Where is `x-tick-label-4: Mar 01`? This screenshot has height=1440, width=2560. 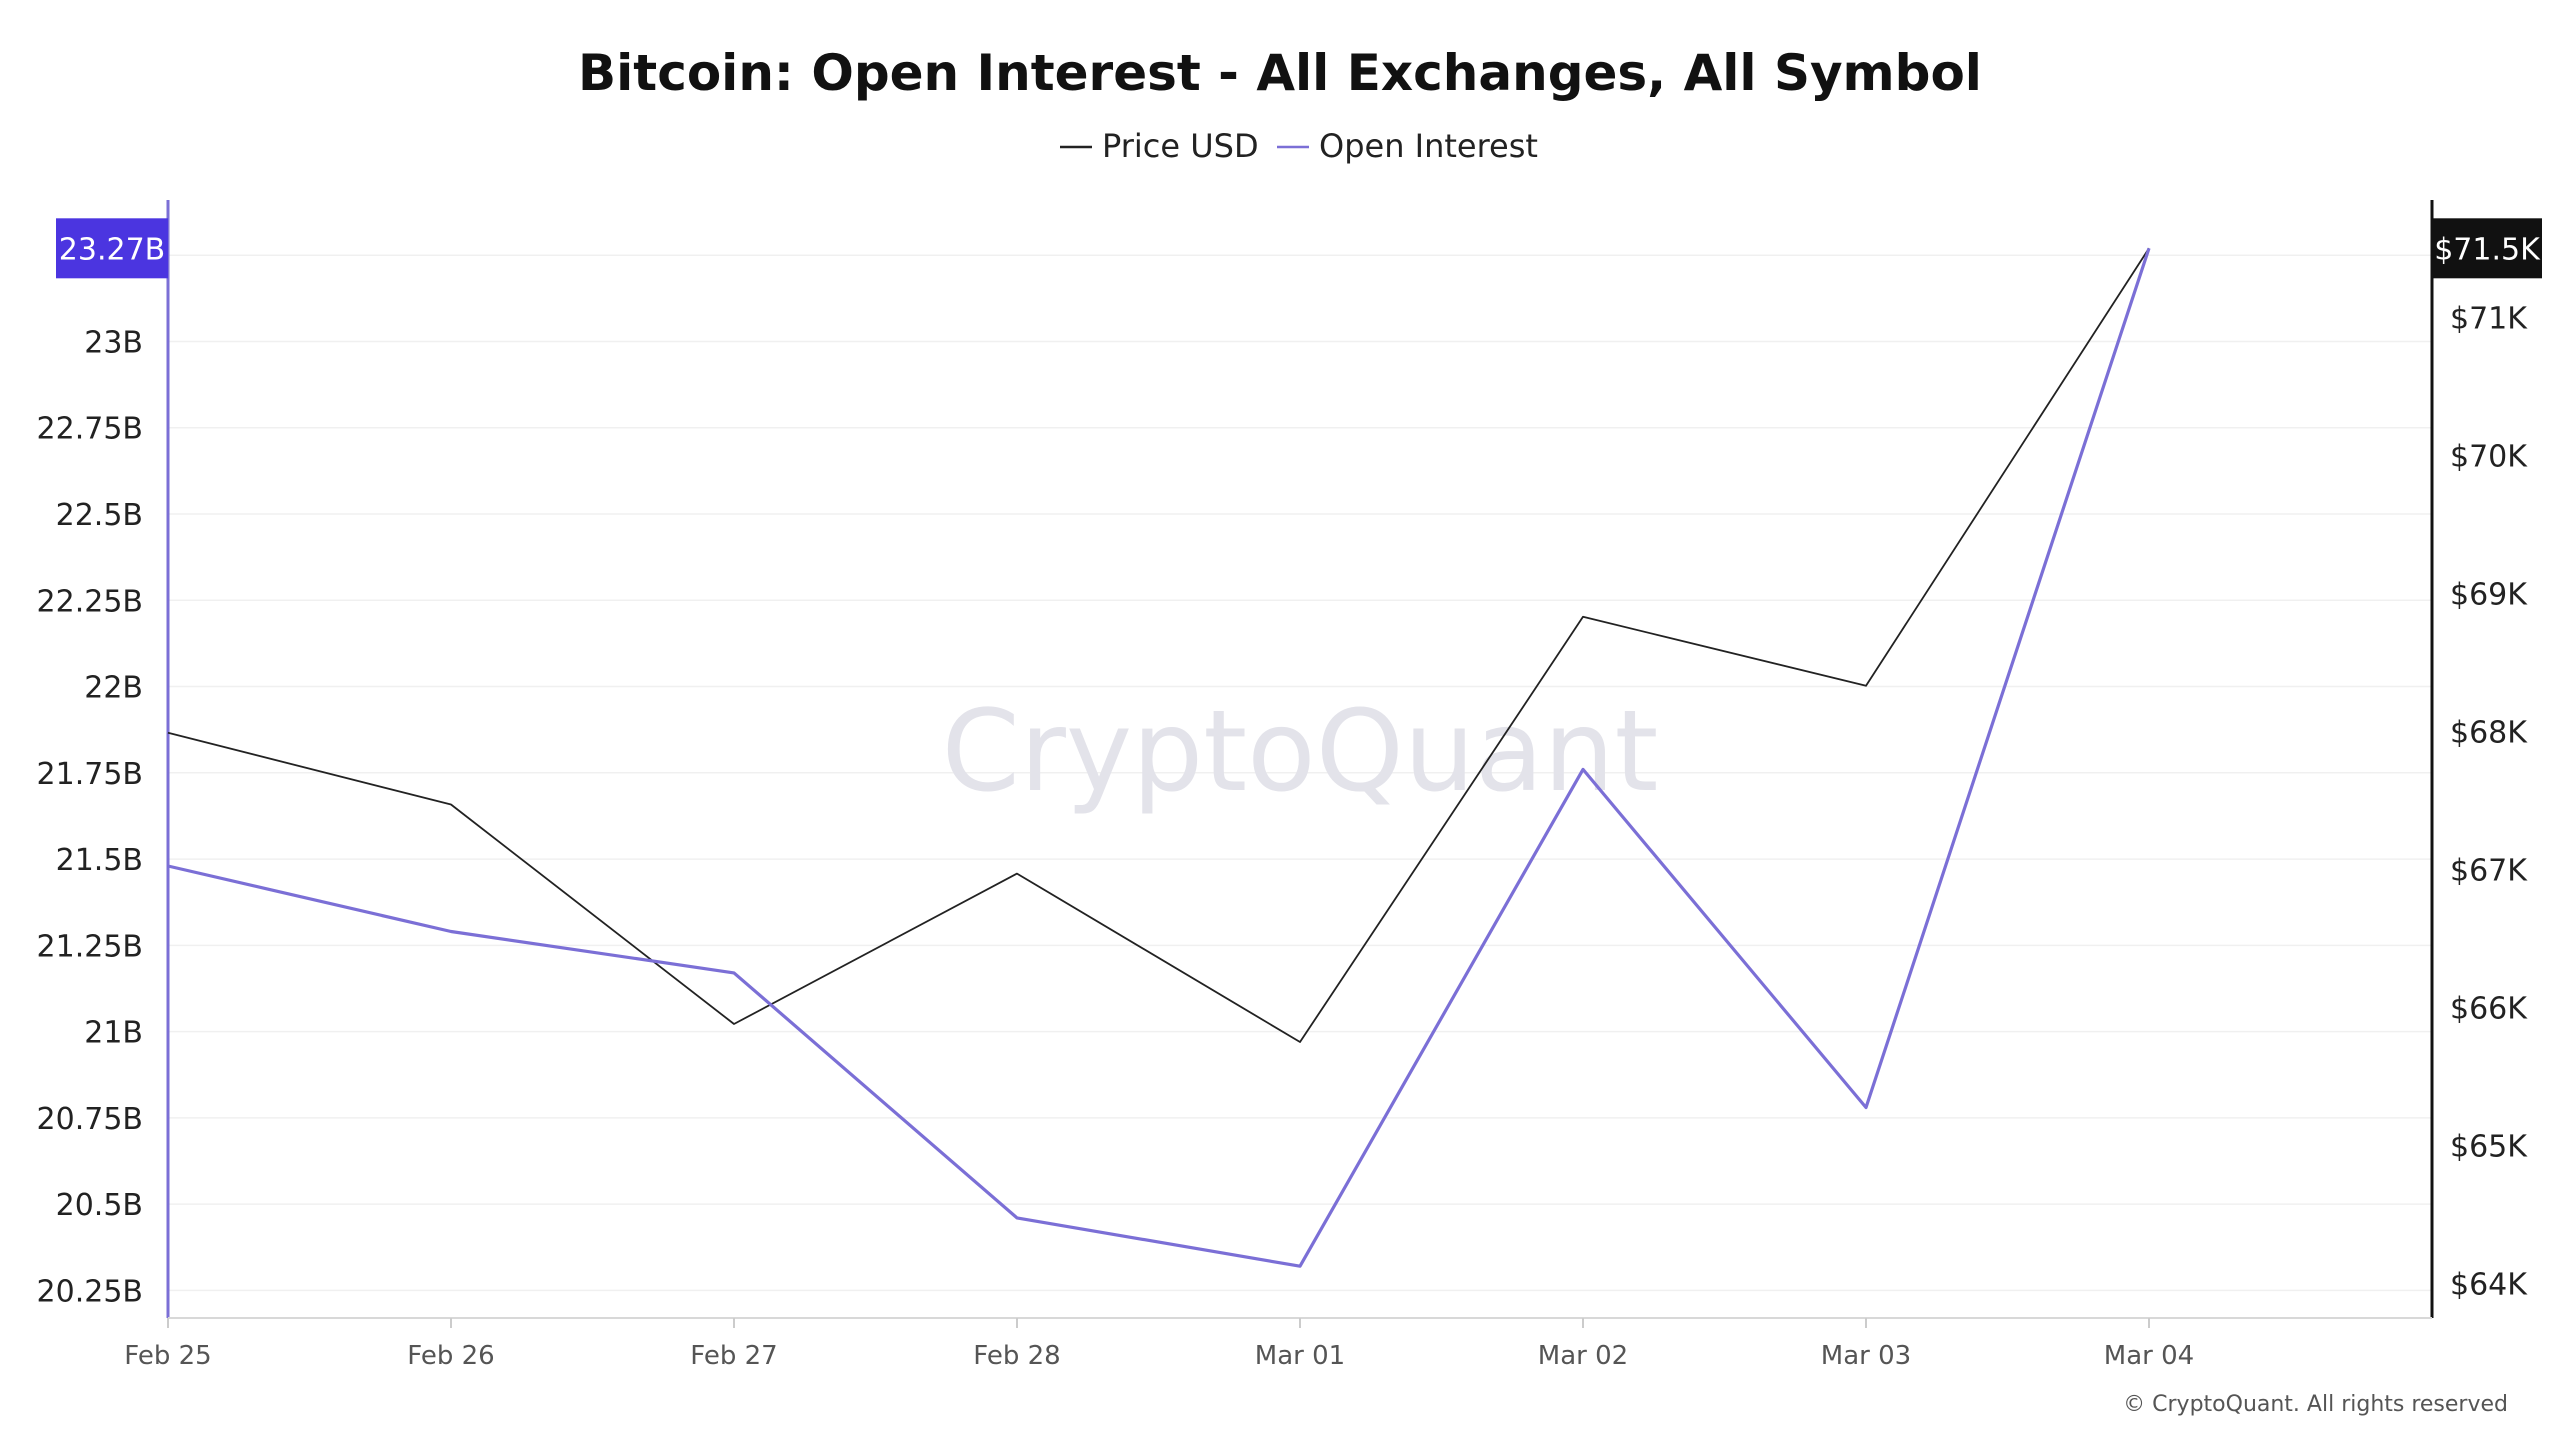
x-tick-label-4: Mar 01 is located at coordinates (1300, 1356).